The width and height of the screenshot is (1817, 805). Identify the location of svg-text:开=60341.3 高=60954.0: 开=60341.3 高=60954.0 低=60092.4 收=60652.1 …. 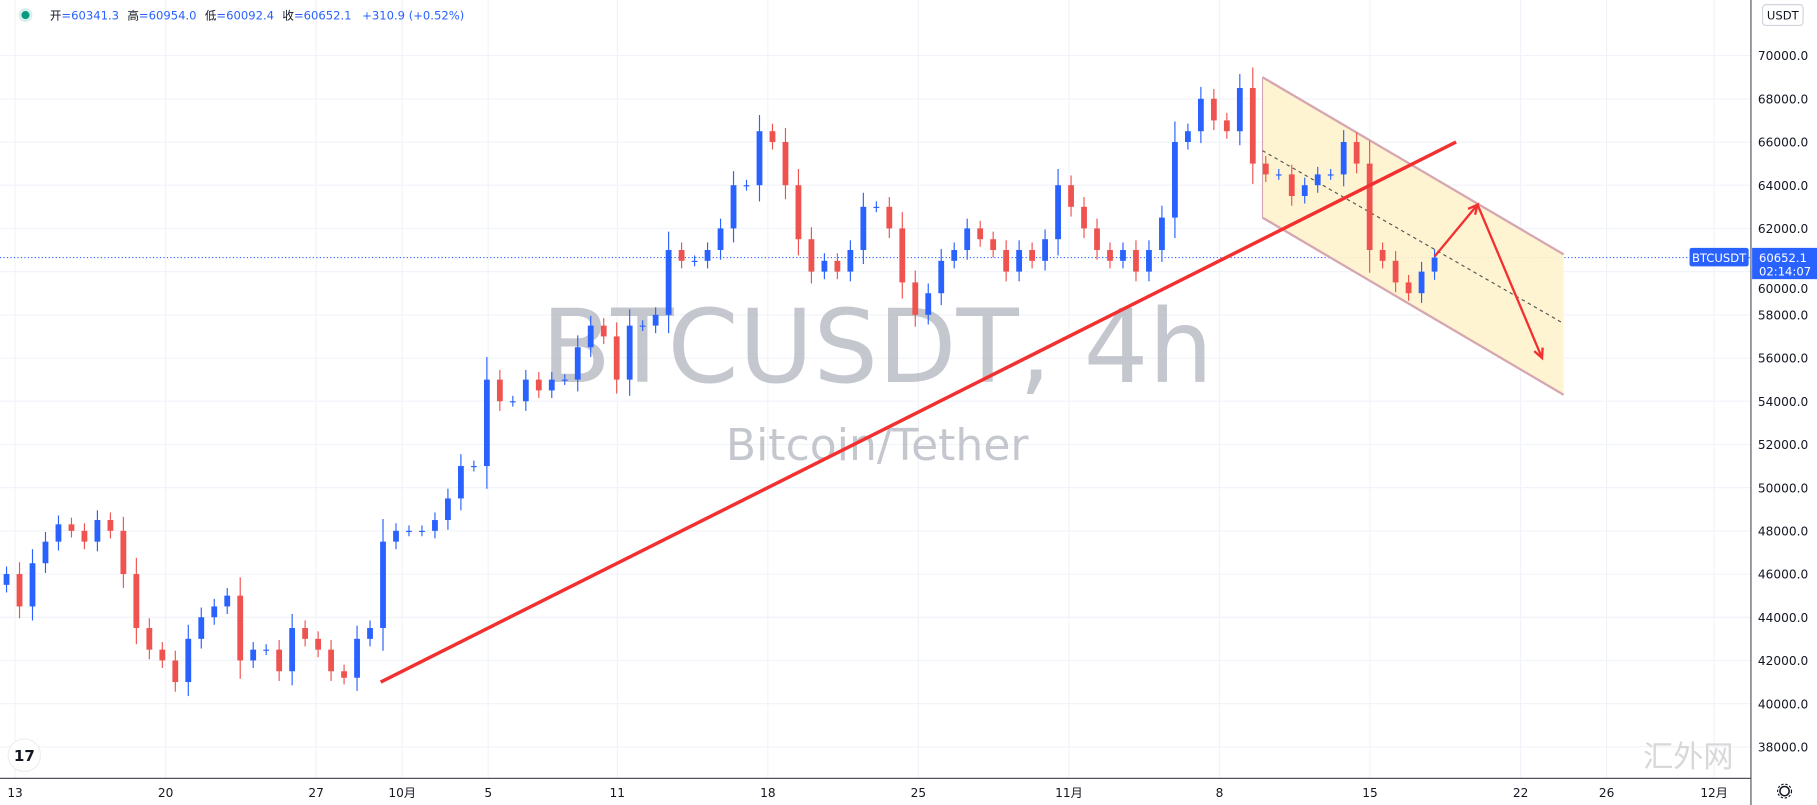
(257, 16).